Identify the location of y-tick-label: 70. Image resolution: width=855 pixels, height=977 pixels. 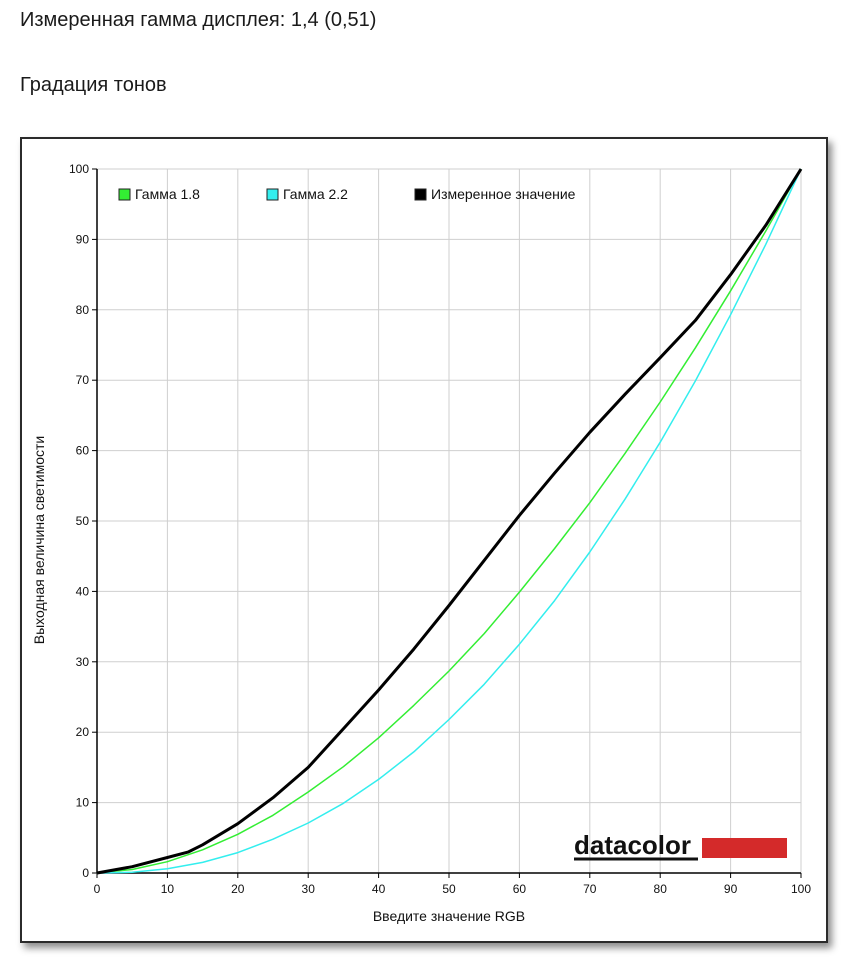
(83, 380).